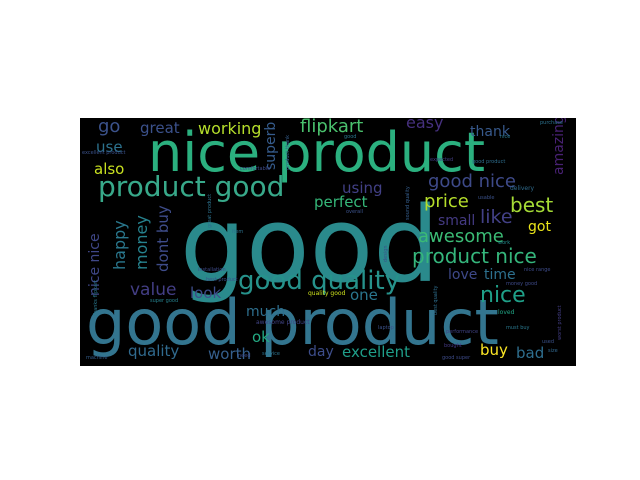 Image resolution: width=640 pixels, height=480 pixels. I want to click on cloud-word: dont buy, so click(163, 238).